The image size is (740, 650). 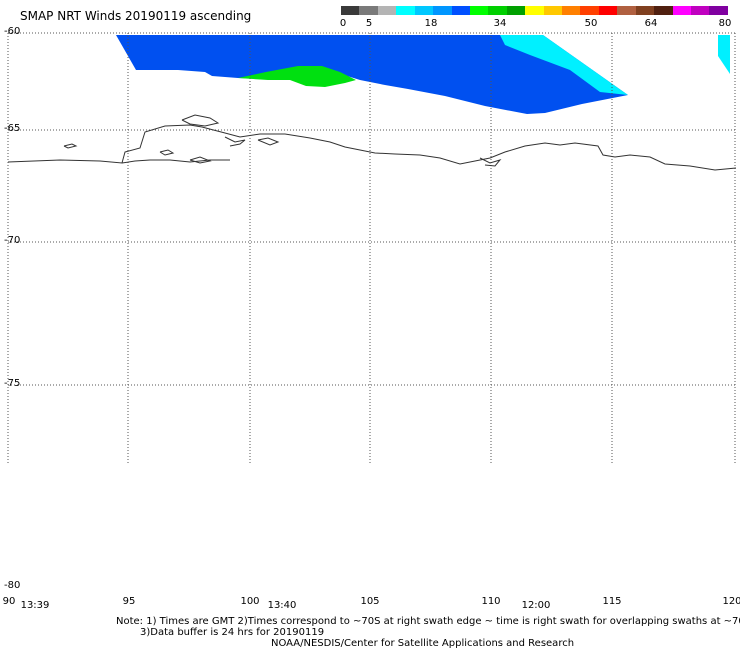 What do you see at coordinates (232, 632) in the screenshot?
I see `footer-note-2: 3)Data buffer is 24 hrs for 20190119` at bounding box center [232, 632].